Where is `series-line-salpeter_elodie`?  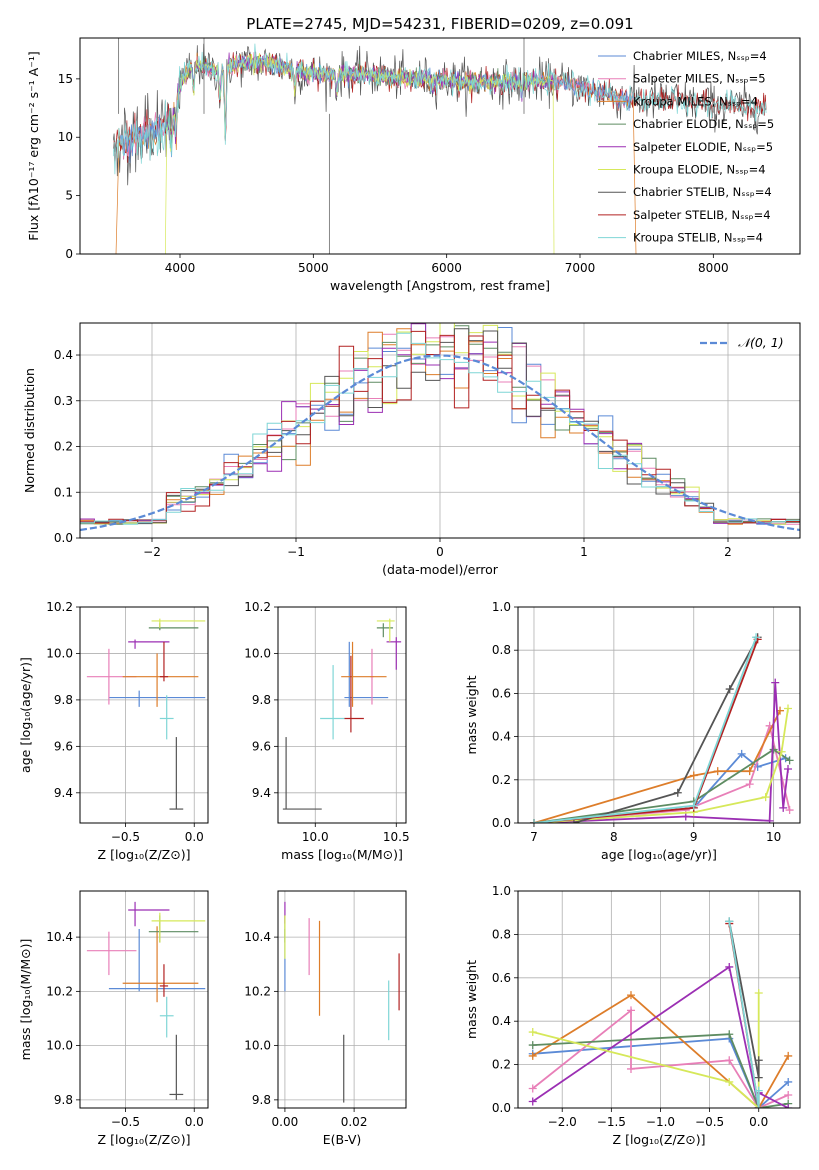
series-line-salpeter_elodie is located at coordinates (661, 752).